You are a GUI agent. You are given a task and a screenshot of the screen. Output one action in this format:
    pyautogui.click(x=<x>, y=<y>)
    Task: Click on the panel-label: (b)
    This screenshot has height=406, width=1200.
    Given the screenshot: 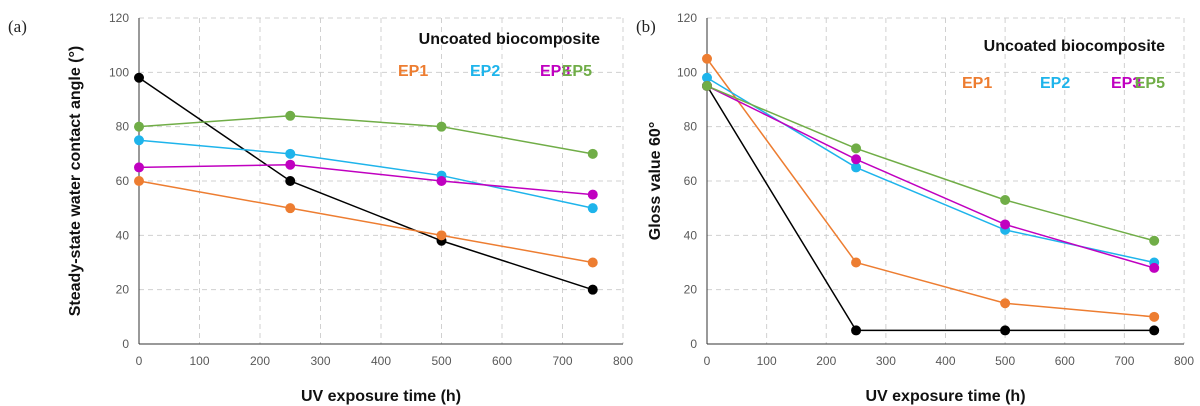 What is the action you would take?
    pyautogui.click(x=646, y=26)
    